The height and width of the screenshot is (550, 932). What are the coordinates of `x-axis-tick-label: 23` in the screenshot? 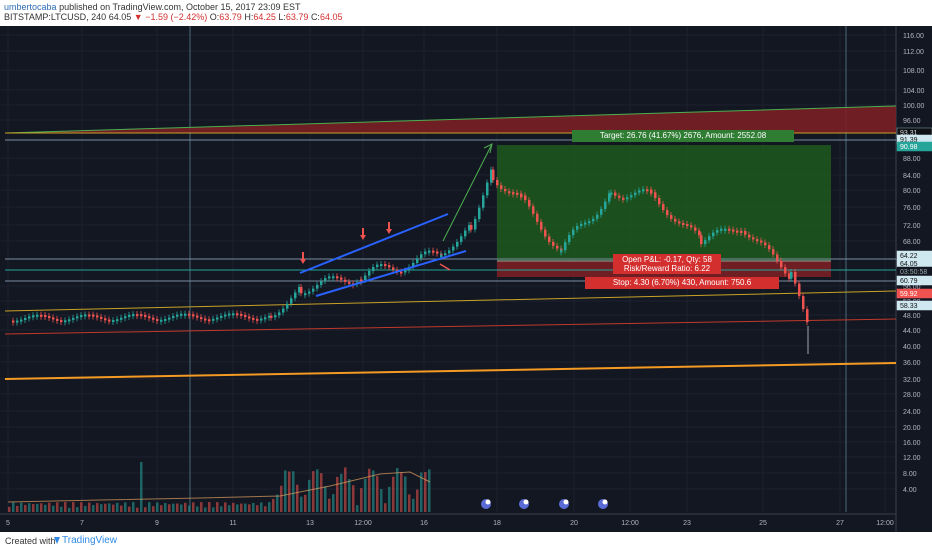 It's located at (687, 523).